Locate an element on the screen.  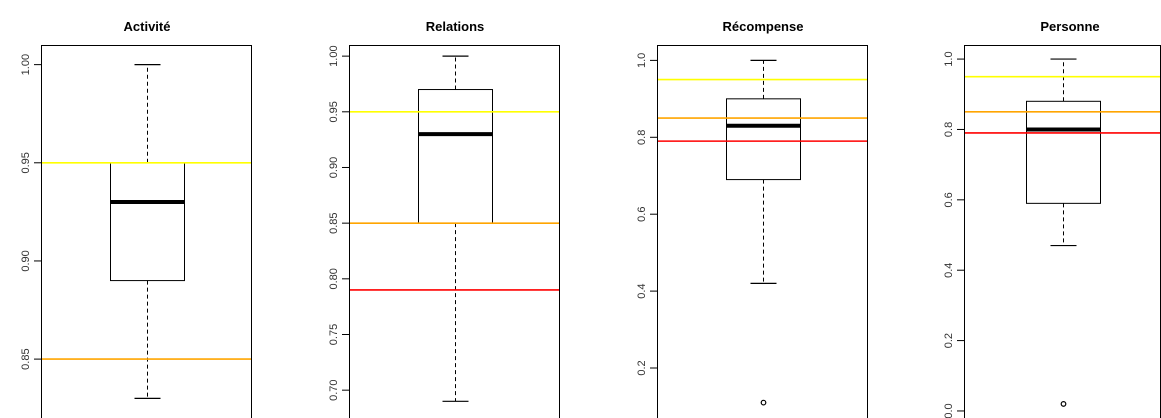
panel-title: Relations is located at coordinates (455, 26).